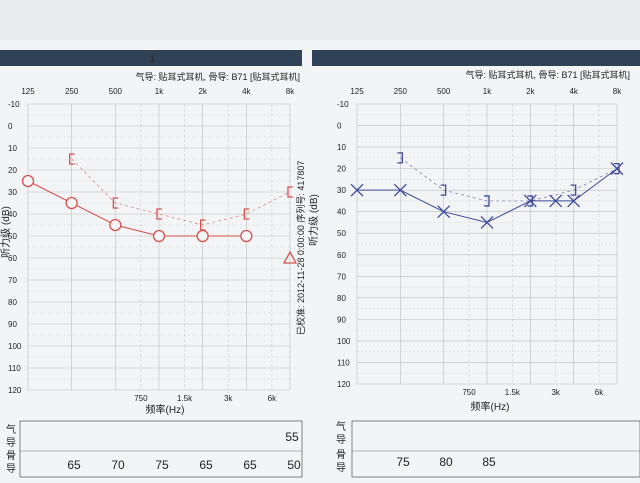 Image resolution: width=640 pixels, height=483 pixels. What do you see at coordinates (246, 91) in the screenshot?
I see `left-x-top-tick-label: 4k` at bounding box center [246, 91].